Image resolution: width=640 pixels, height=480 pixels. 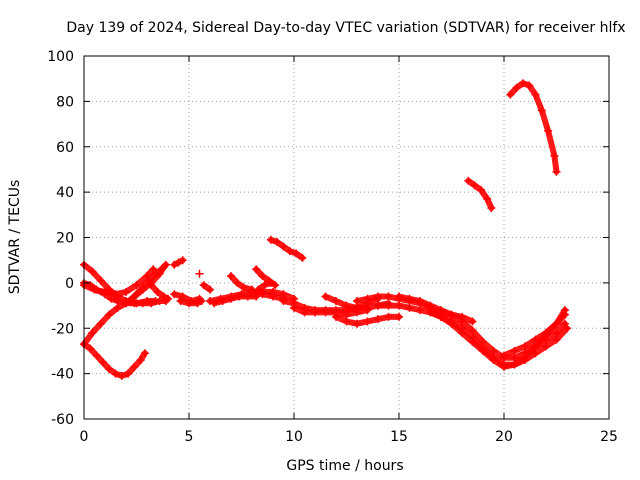 I want to click on x-tick-label: 10, so click(x=294, y=437).